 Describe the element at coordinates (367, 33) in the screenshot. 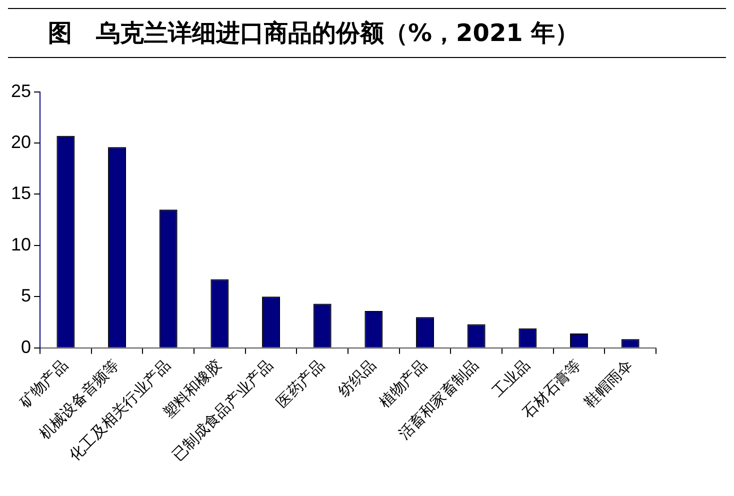

I see `chart-title: 图 乌克兰详细进口商品的份额（%，2021 年）` at that location.